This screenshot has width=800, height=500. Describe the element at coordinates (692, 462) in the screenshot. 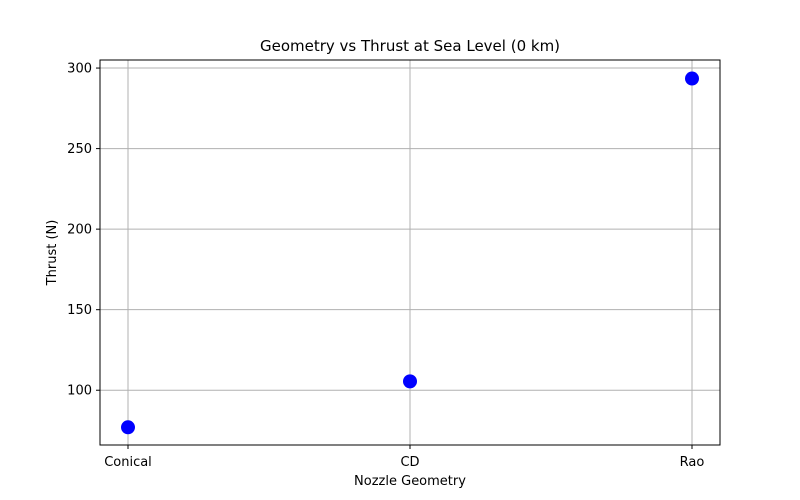

I see `x-tick-label: Rao` at that location.